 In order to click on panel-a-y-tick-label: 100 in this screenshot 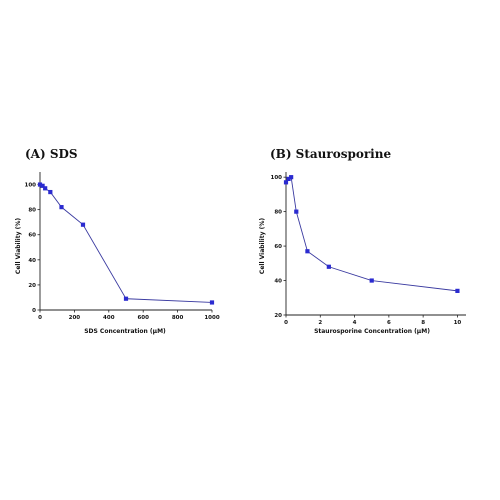, I will do `click(31, 186)`.